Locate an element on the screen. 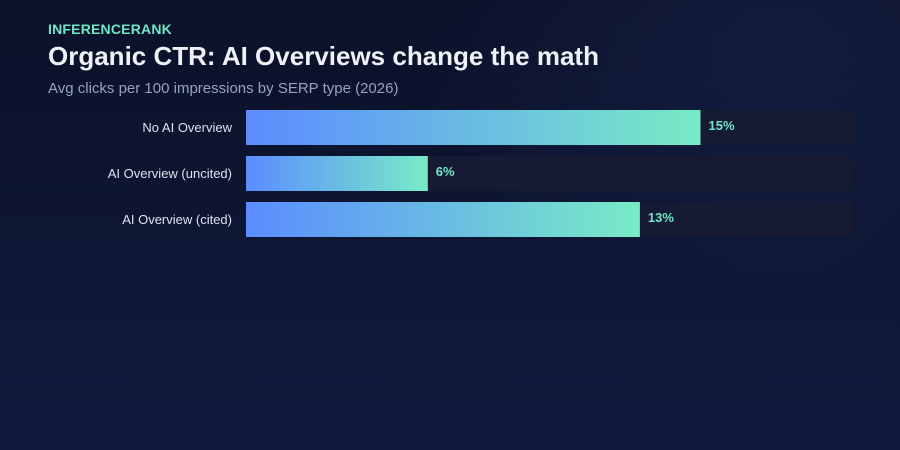  category-label: AI Overview (uncited) is located at coordinates (170, 173).